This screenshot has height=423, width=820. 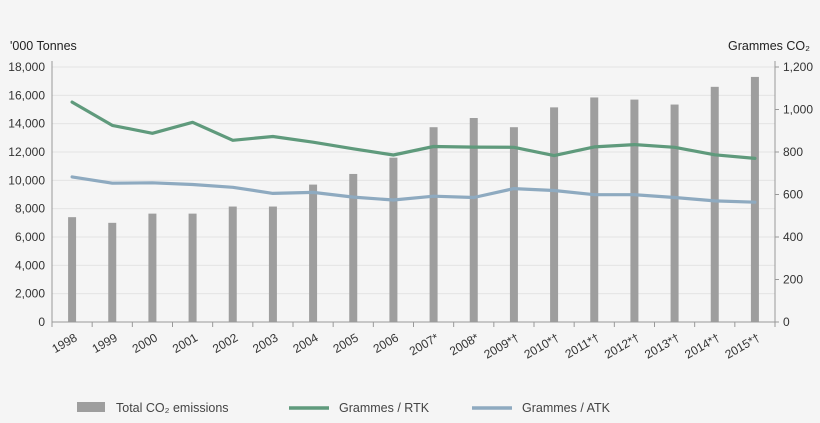 I want to click on right-tick-label: 200, so click(x=793, y=280).